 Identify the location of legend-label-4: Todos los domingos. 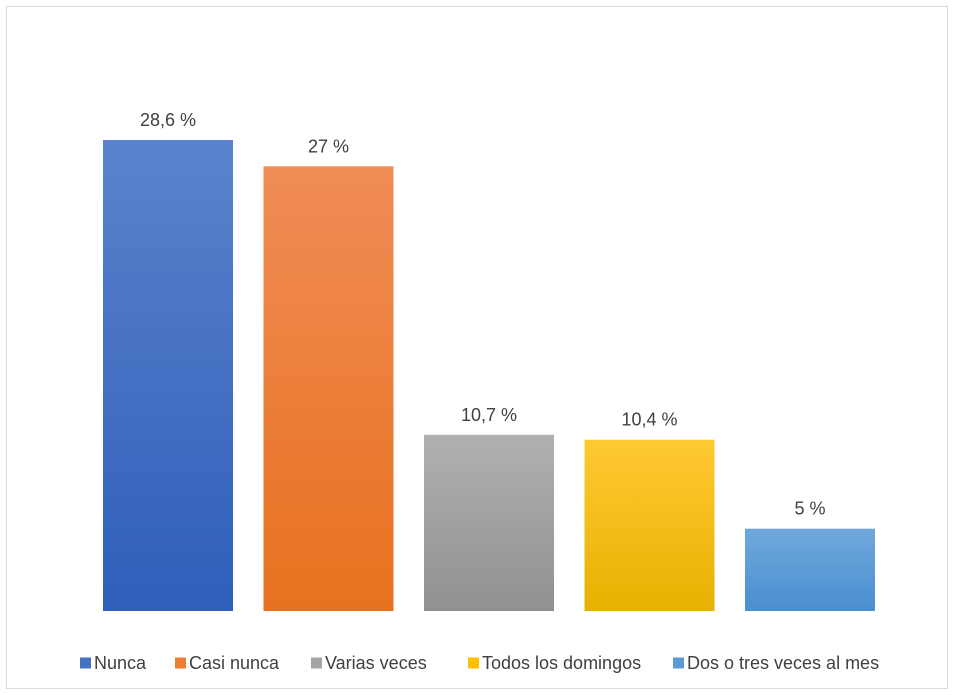
(561, 663).